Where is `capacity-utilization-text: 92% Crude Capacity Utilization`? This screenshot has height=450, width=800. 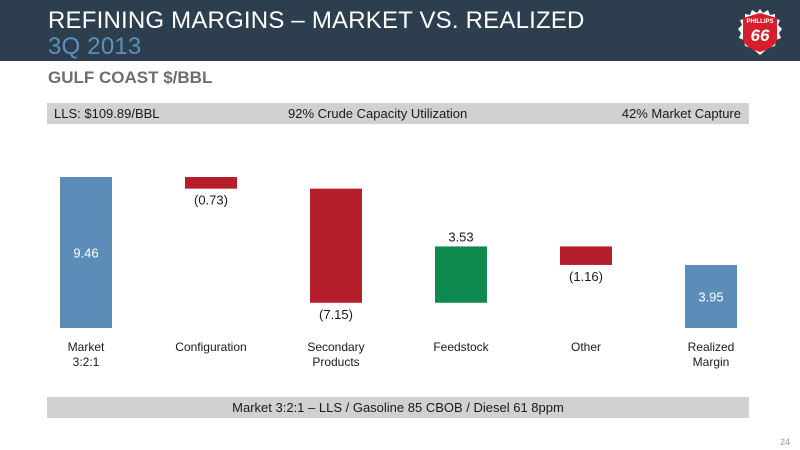
capacity-utilization-text: 92% Crude Capacity Utilization is located at coordinates (378, 113).